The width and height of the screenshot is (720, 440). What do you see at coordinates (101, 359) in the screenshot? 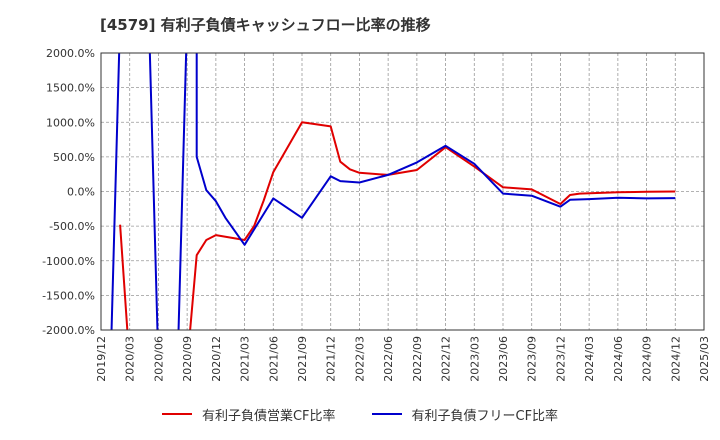
I see `x-tick-label: 2019/12` at bounding box center [101, 359].